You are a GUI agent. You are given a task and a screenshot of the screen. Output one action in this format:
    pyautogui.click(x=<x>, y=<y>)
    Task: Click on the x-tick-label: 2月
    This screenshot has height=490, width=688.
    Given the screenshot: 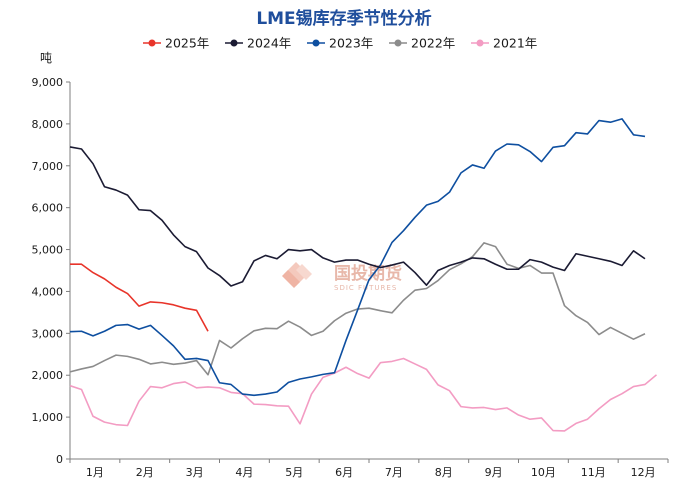 What is the action you would take?
    pyautogui.click(x=145, y=472)
    